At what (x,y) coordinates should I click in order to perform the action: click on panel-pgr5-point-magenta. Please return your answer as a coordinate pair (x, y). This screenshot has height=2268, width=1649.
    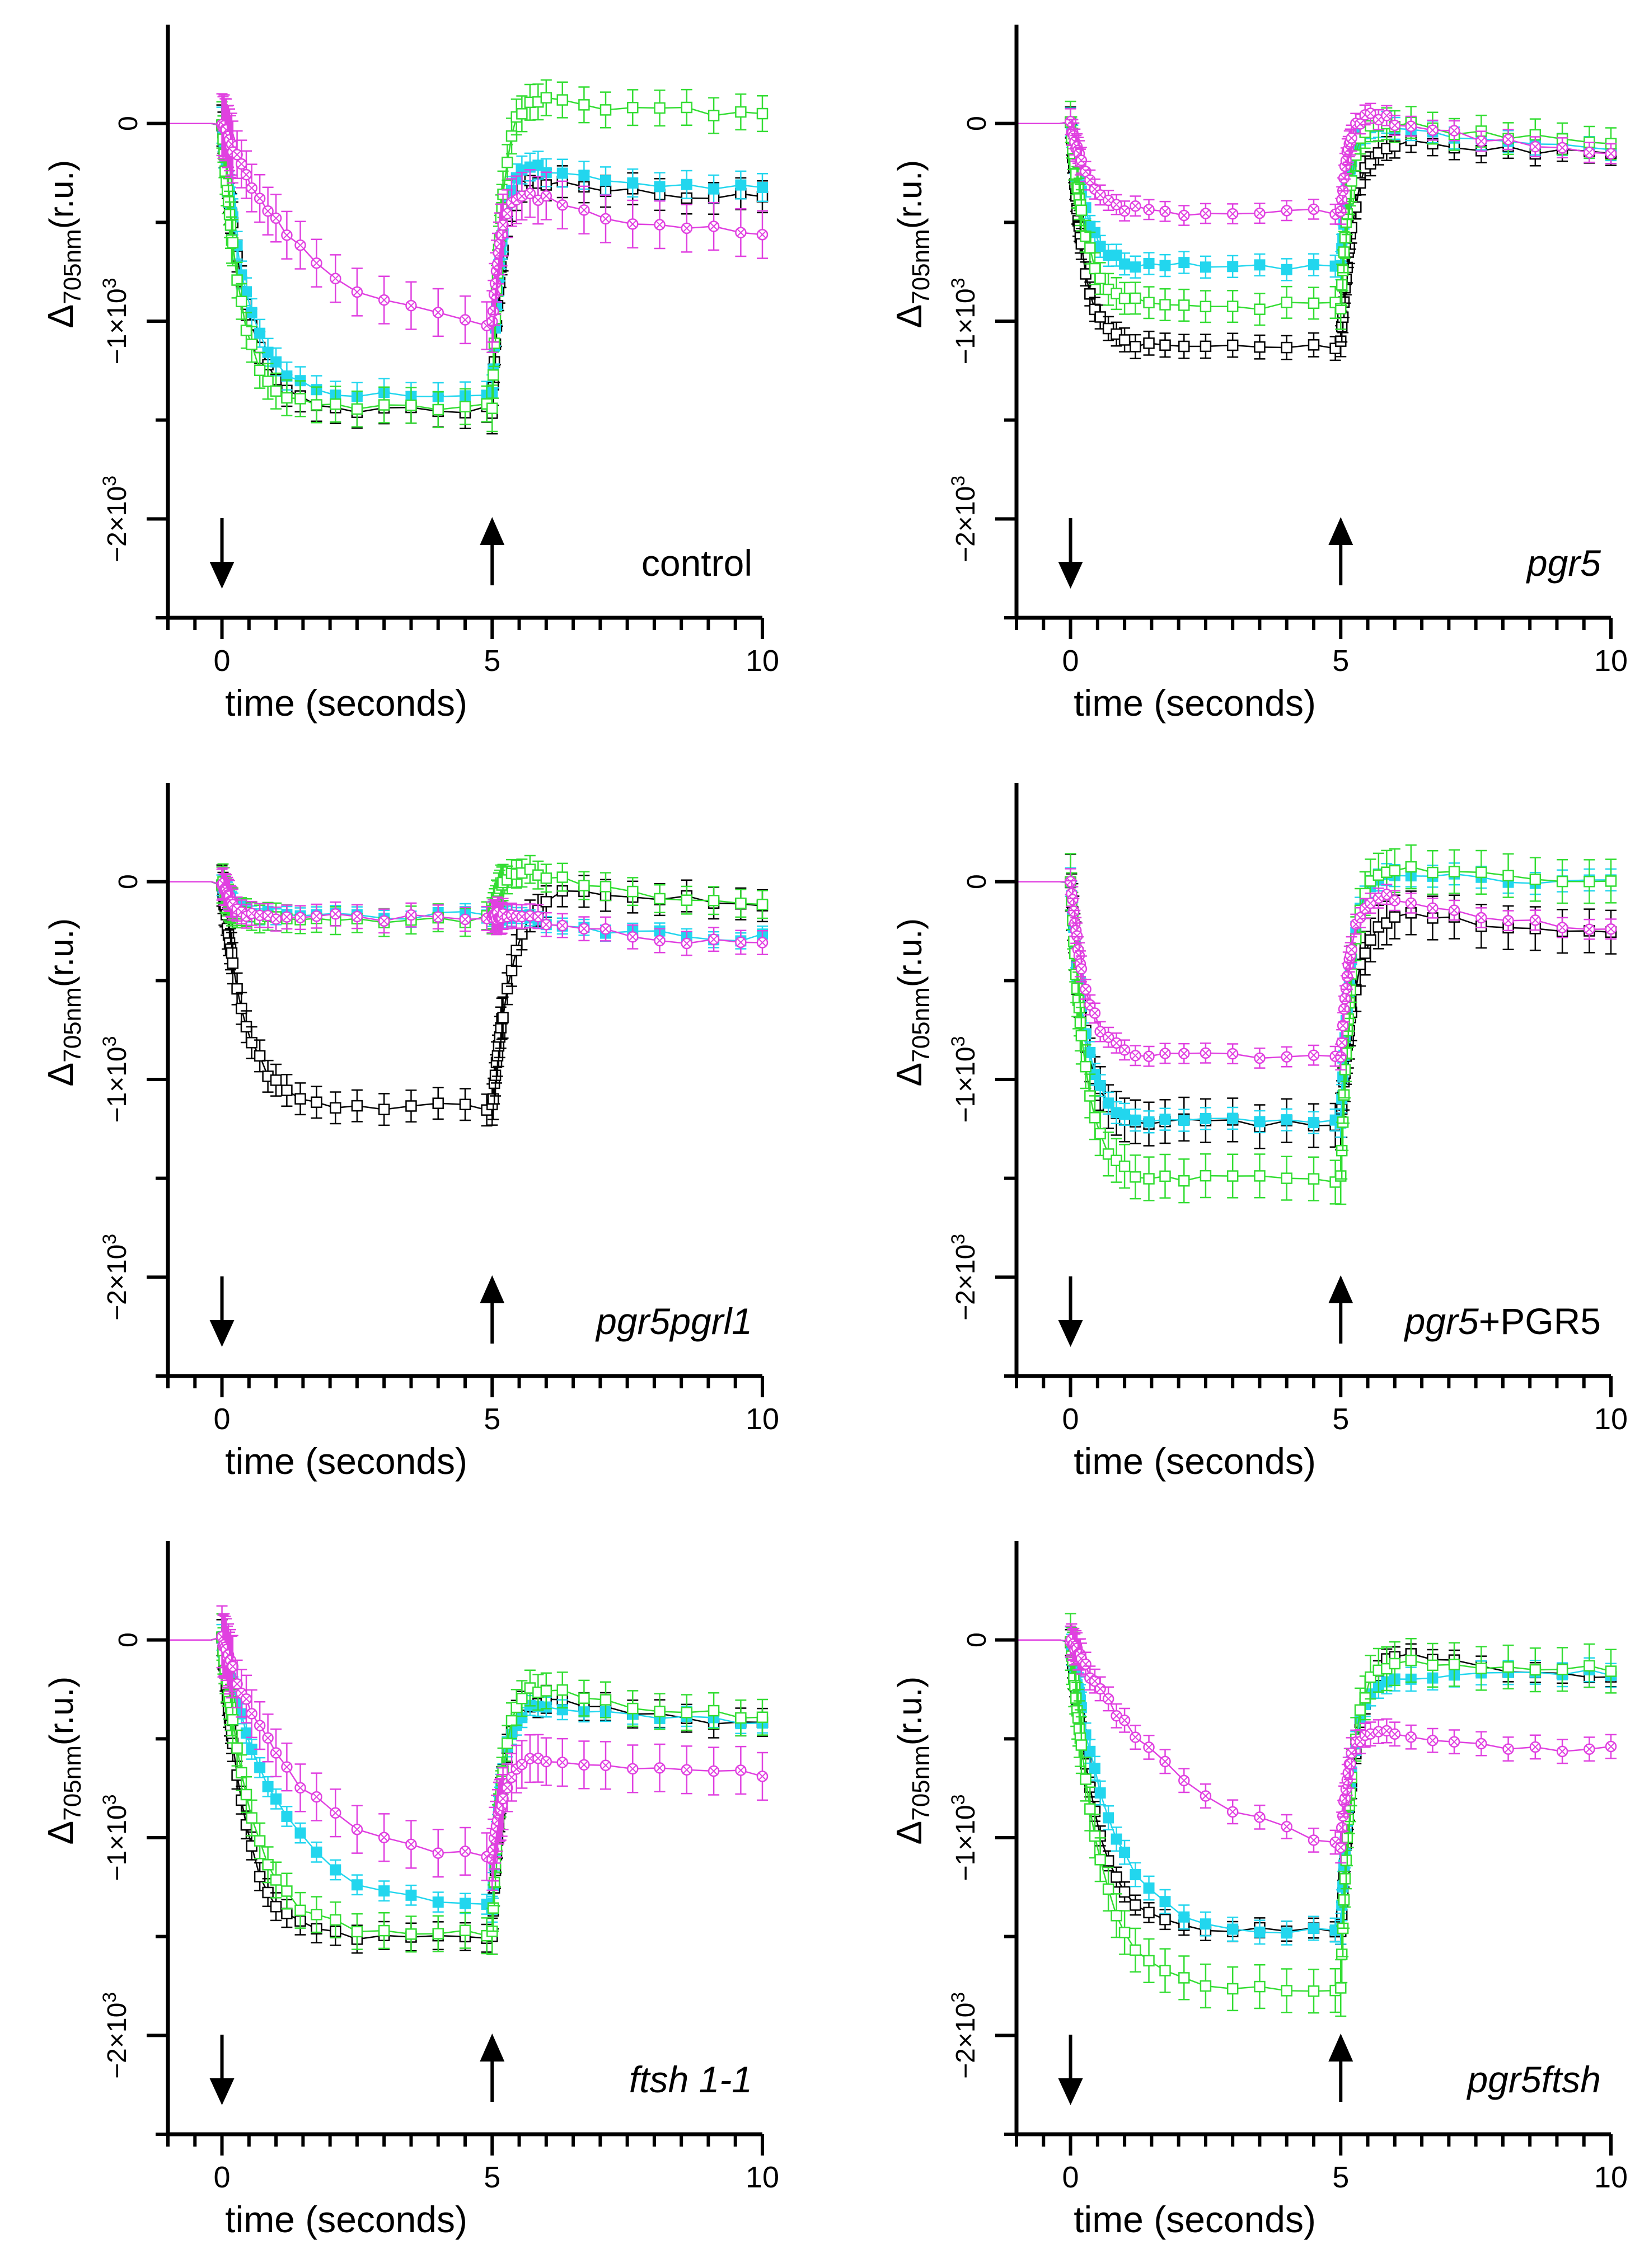
    Looking at the image, I should click on (1370, 113).